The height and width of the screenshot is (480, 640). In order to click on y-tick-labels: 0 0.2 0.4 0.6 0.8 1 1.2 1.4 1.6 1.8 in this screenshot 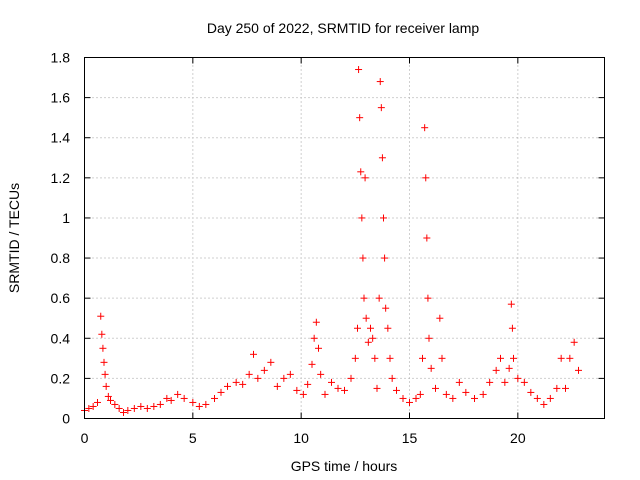, I will do `click(61, 238)`.